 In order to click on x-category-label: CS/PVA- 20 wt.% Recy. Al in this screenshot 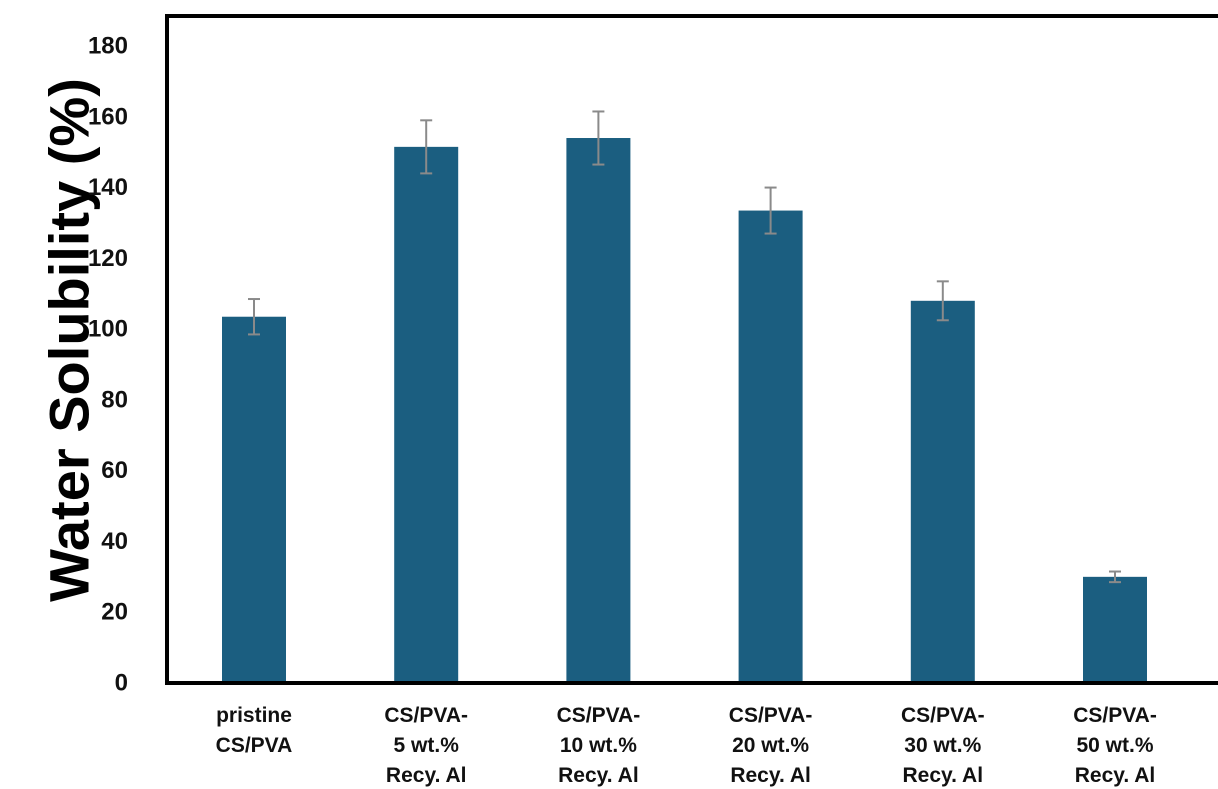, I will do `click(771, 745)`.